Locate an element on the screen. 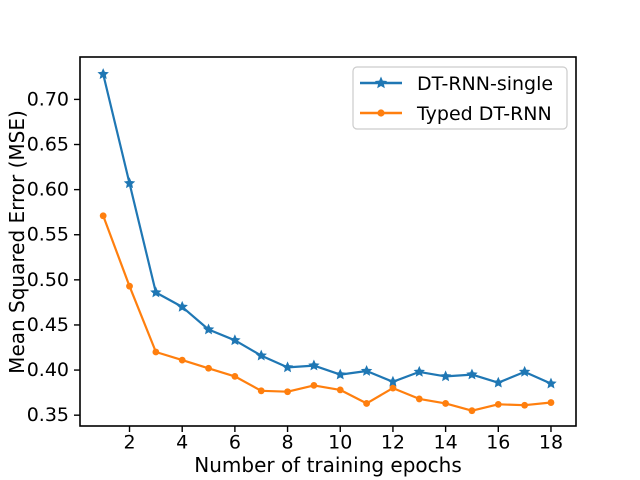  x-tick-label: 8 is located at coordinates (288, 443).